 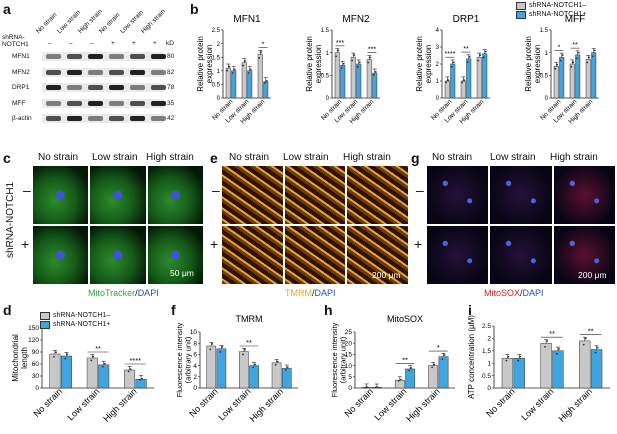 What do you see at coordinates (551, 5) in the screenshot?
I see `legend-b-minus: shRNA-NOTCH1–` at bounding box center [551, 5].